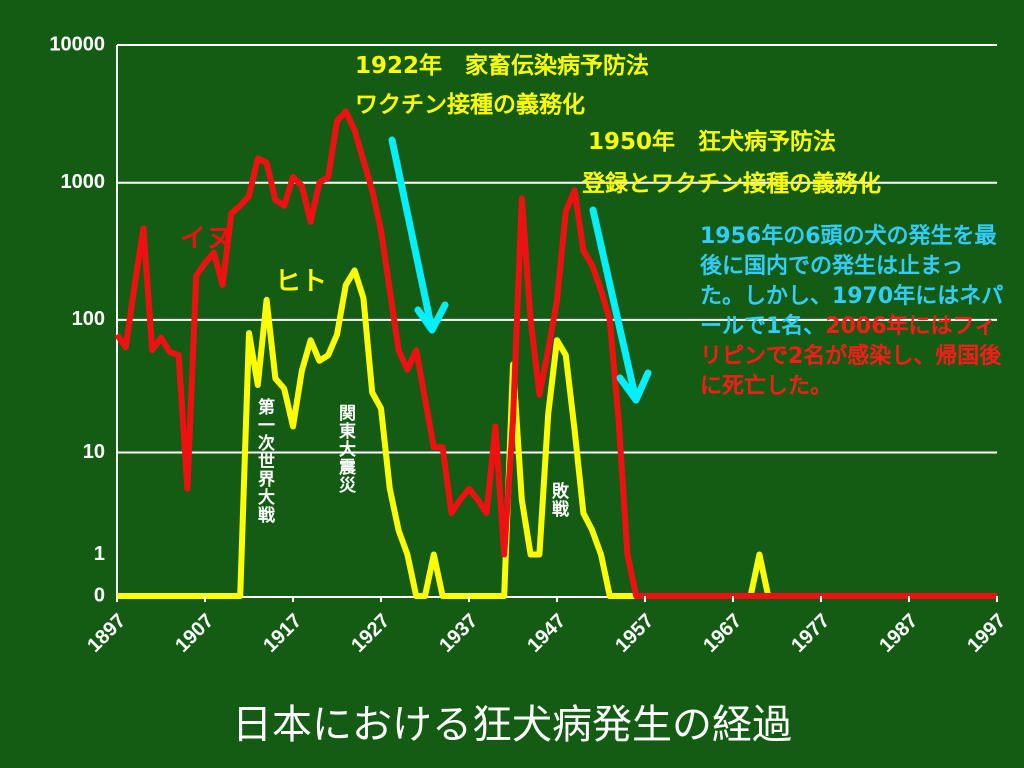 This screenshot has width=1024, height=768. Describe the element at coordinates (83, 182) in the screenshot. I see `y-tick-label: 1000` at that location.